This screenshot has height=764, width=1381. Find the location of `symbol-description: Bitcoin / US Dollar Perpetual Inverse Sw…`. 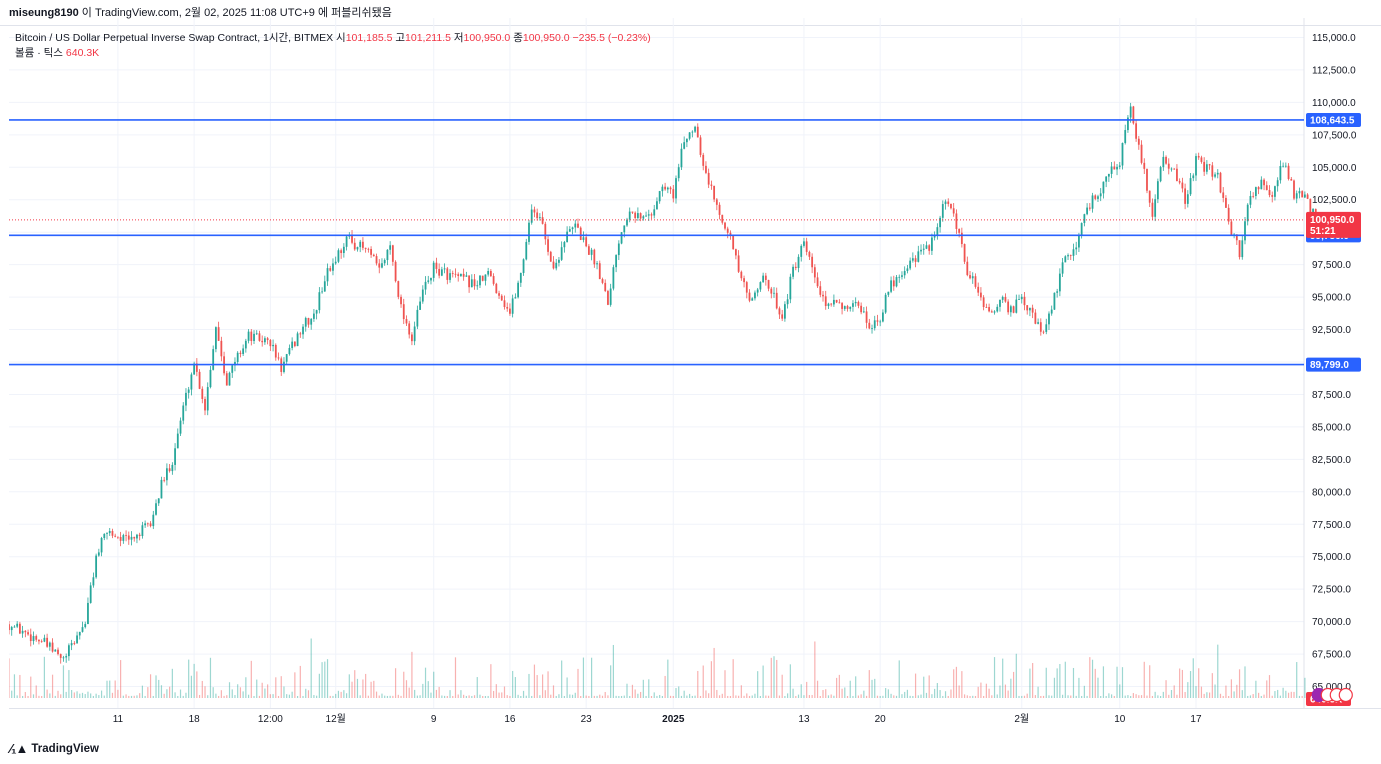

symbol-description: Bitcoin / US Dollar Perpetual Inverse Sw… is located at coordinates (174, 38).